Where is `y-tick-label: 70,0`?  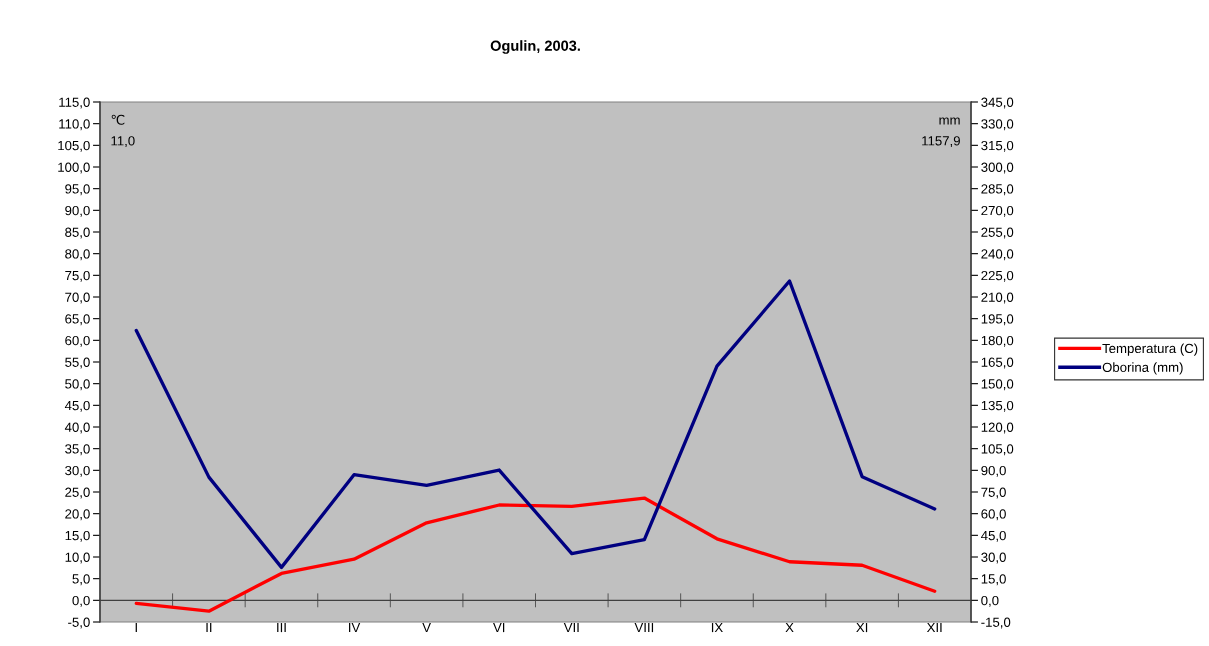 y-tick-label: 70,0 is located at coordinates (77, 298).